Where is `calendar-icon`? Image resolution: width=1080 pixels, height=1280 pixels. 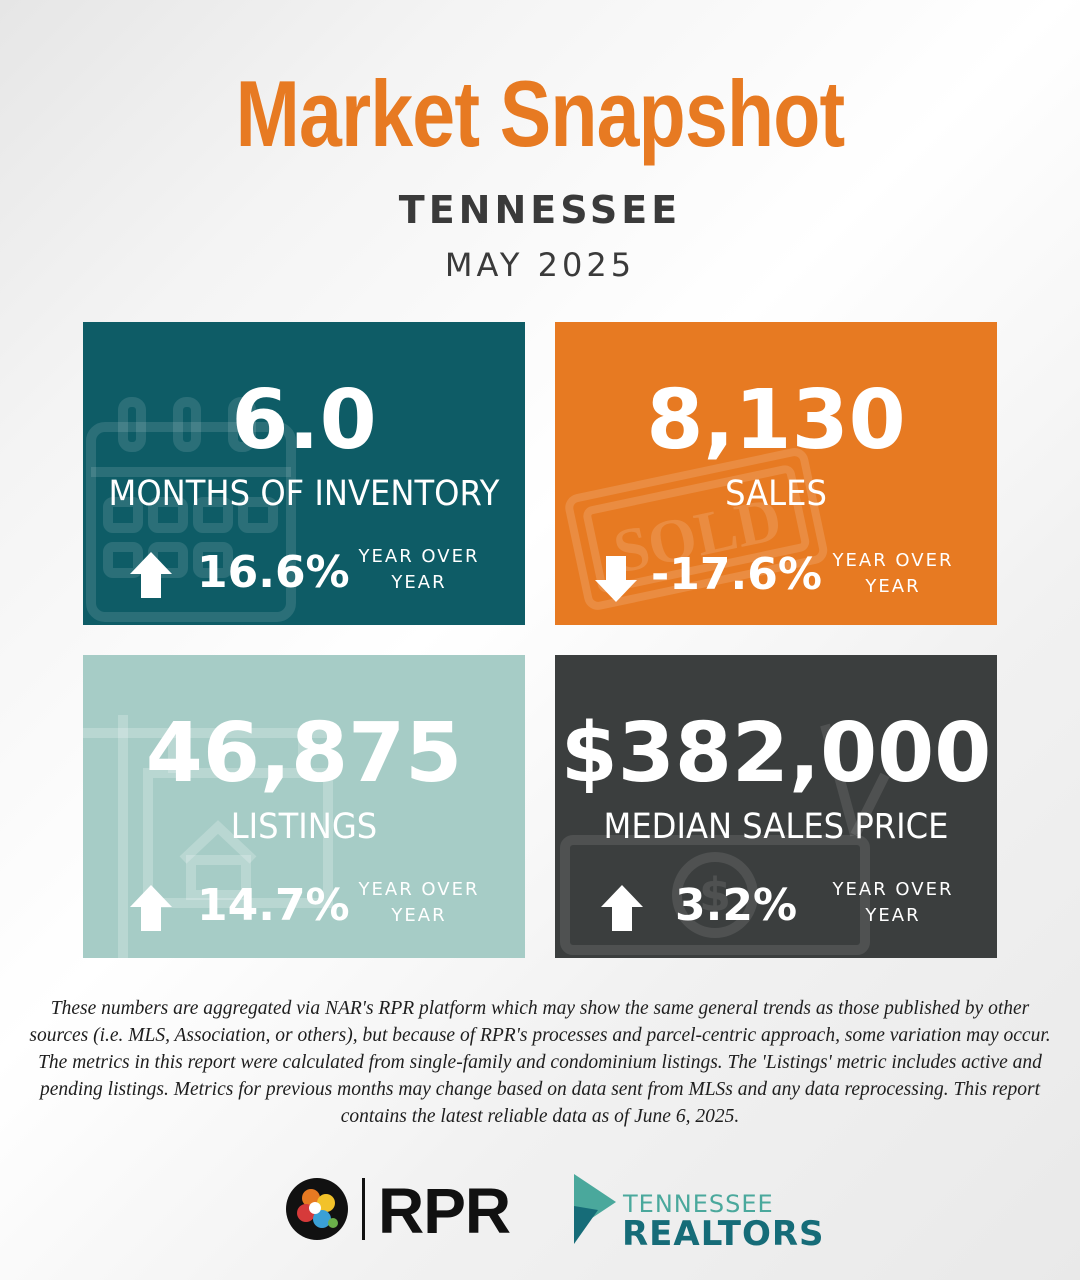
calendar-icon is located at coordinates (191, 509).